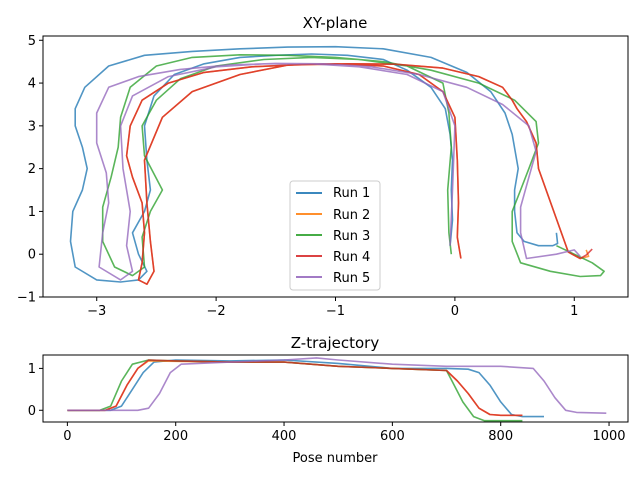 Image resolution: width=640 pixels, height=480 pixels. What do you see at coordinates (351, 215) in the screenshot?
I see `legend-label-run-2: Run 2` at bounding box center [351, 215].